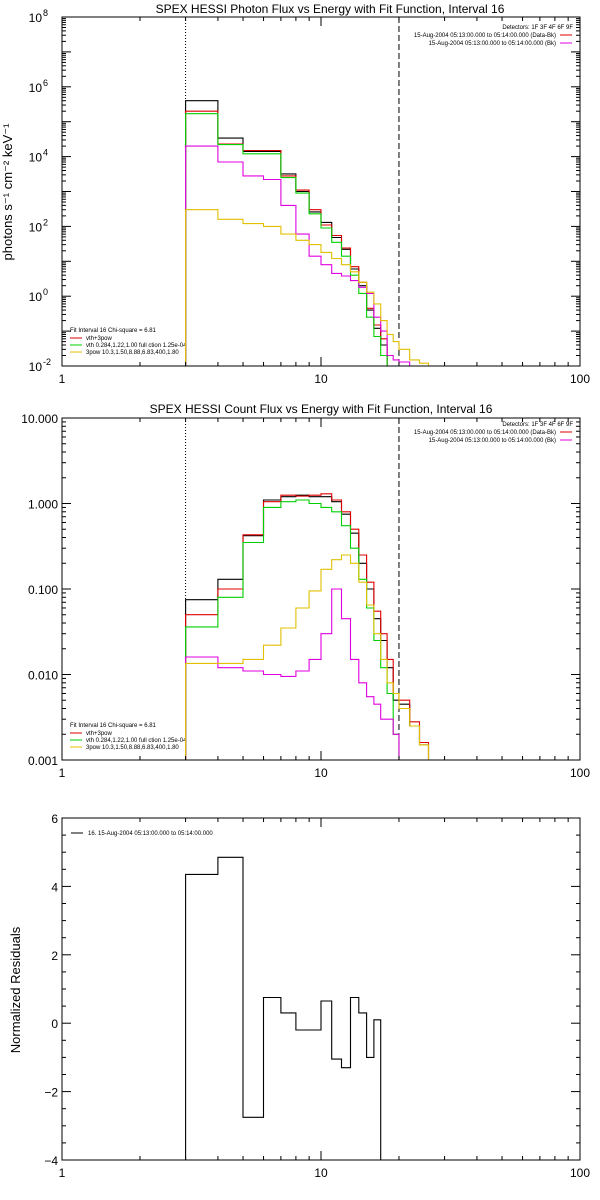  I want to click on y-tick-label: 0, so click(54, 1024).